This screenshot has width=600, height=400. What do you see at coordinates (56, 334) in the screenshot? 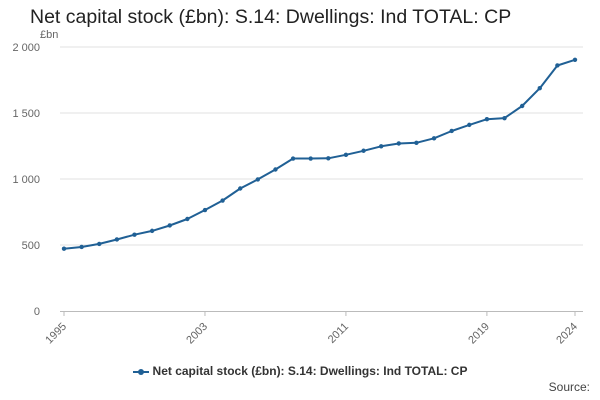
I see `x-tick-label: 1995` at bounding box center [56, 334].